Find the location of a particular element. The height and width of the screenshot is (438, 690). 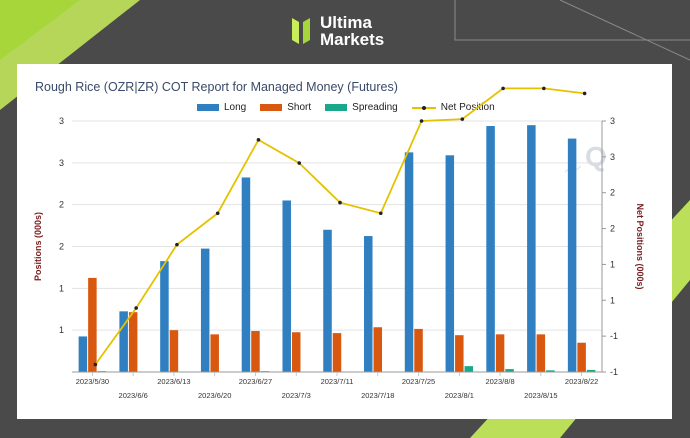

chart-legend: Long Short Spreading Net Position is located at coordinates (353, 107).